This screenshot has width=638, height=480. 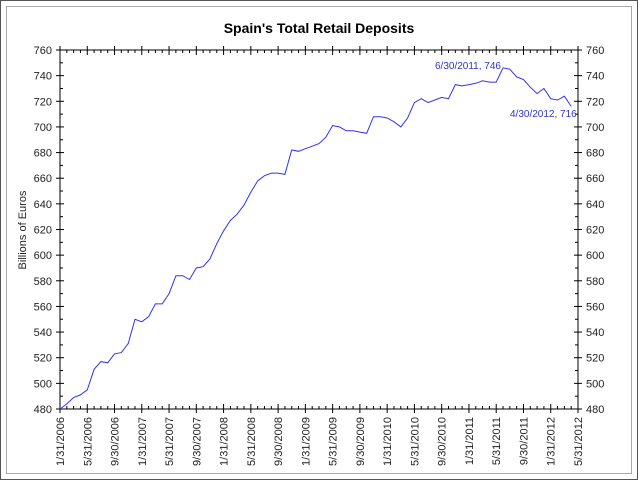 I want to click on x-tick-label: 5/31/2008, so click(x=252, y=441).